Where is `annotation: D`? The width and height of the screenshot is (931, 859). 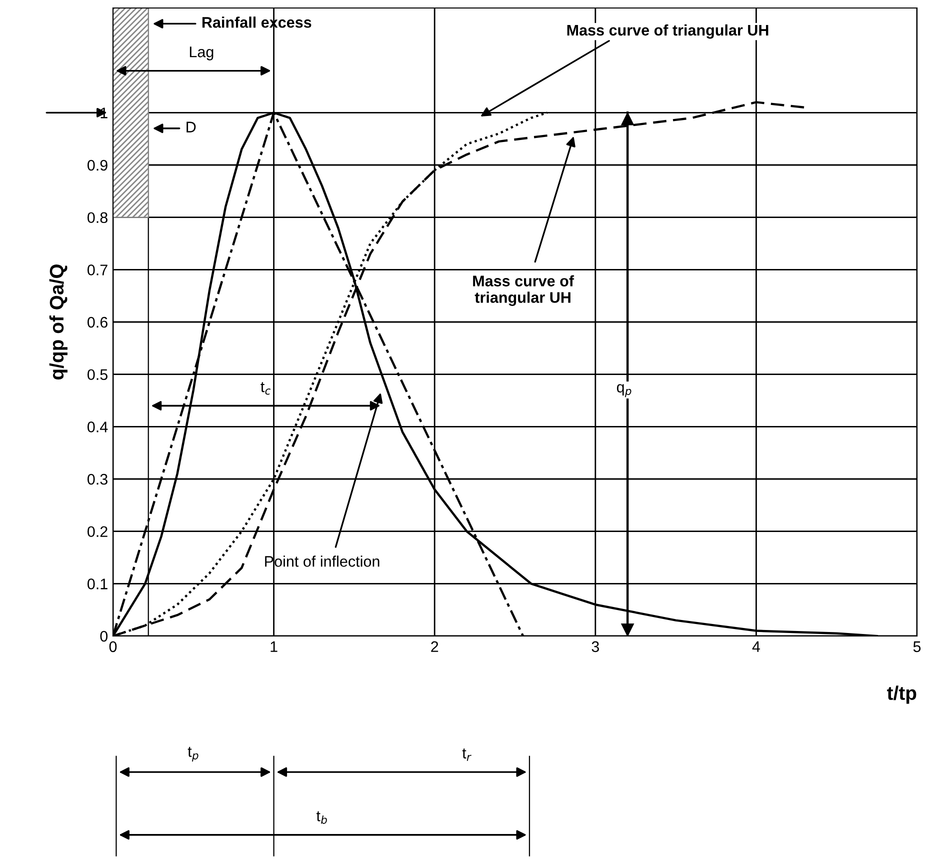
annotation: D is located at coordinates (191, 127).